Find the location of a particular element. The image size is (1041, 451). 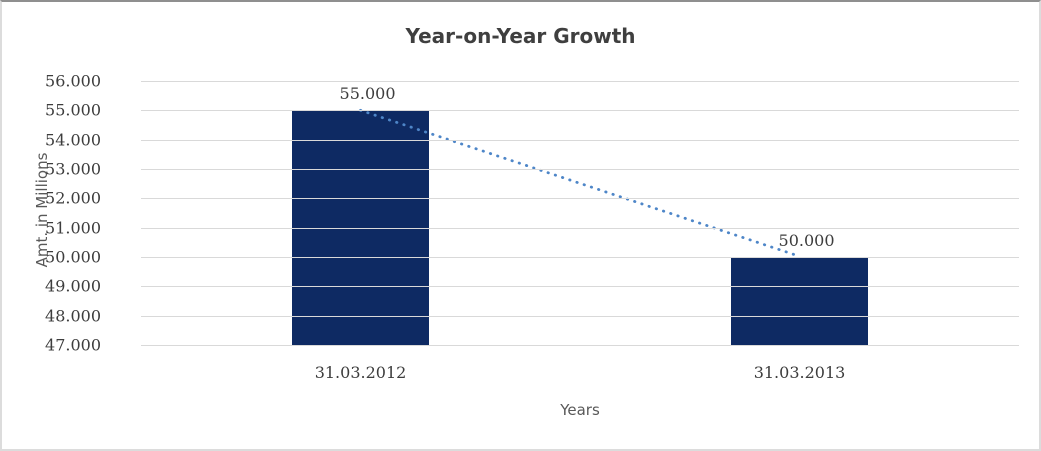

category-label-2013: 31.03.2013 is located at coordinates (799, 372).